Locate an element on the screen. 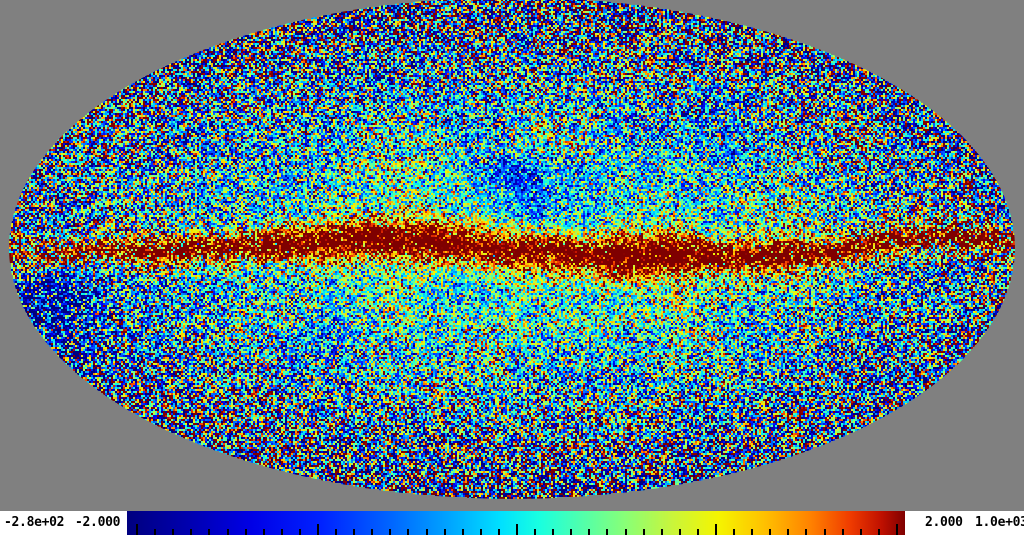 This screenshot has width=1024, height=535. colorbar-gradient is located at coordinates (516, 523).